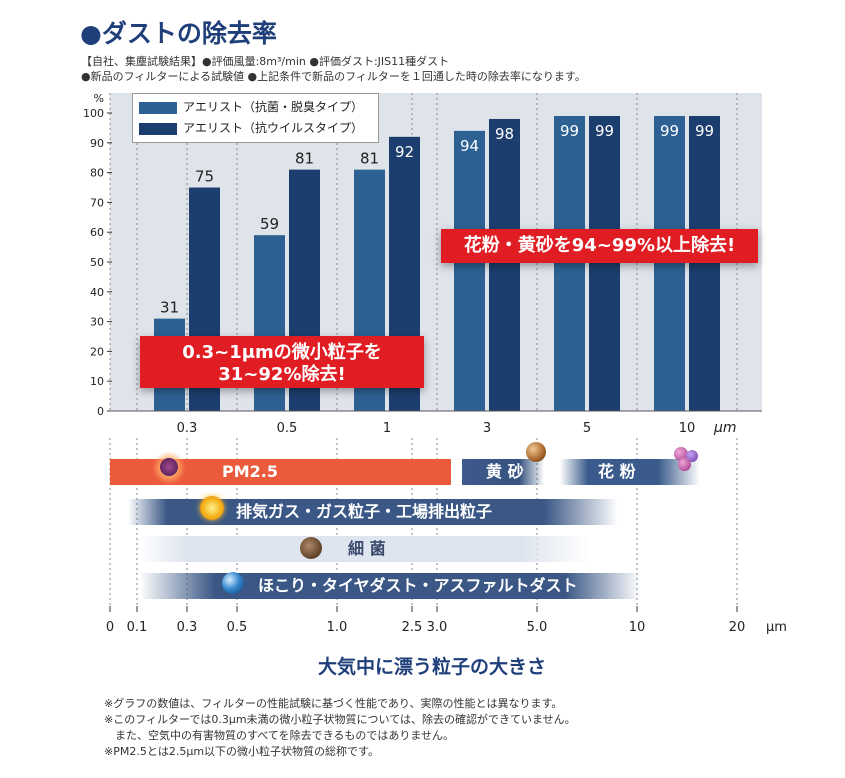 The image size is (845, 778). I want to click on callout-fine-particles: 0.3~1μmの微小粒子を 31~92%除去!, so click(282, 362).